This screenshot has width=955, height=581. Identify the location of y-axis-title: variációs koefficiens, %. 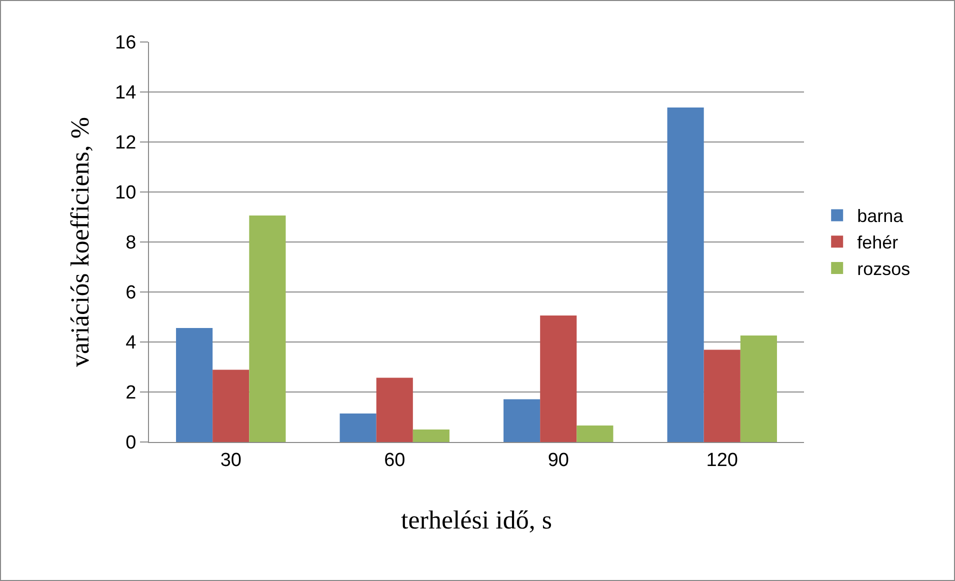
(79, 242).